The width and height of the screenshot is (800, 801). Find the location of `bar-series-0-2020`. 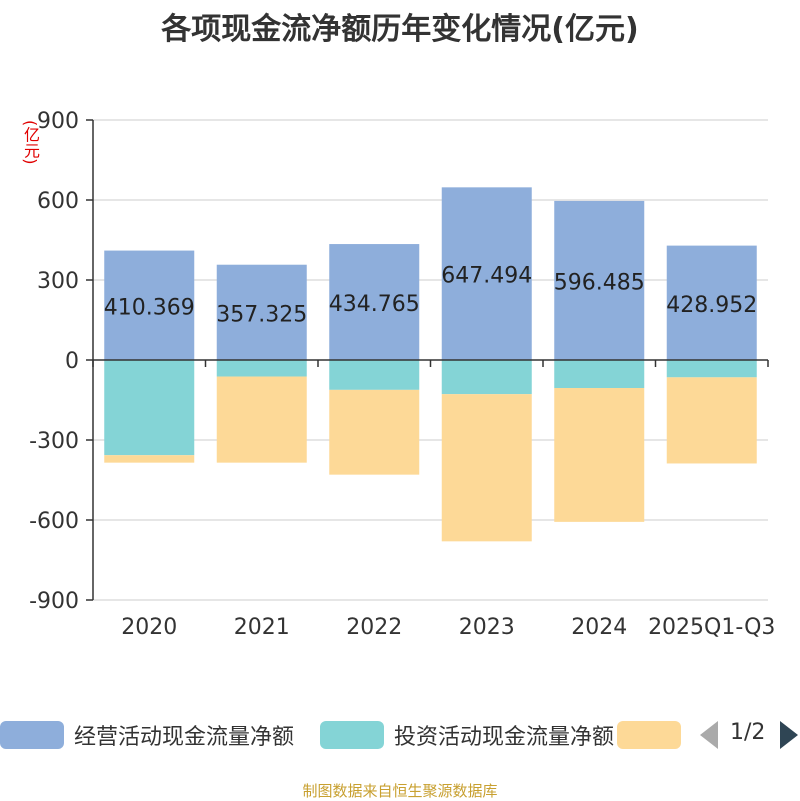

bar-series-0-2020 is located at coordinates (149, 305).